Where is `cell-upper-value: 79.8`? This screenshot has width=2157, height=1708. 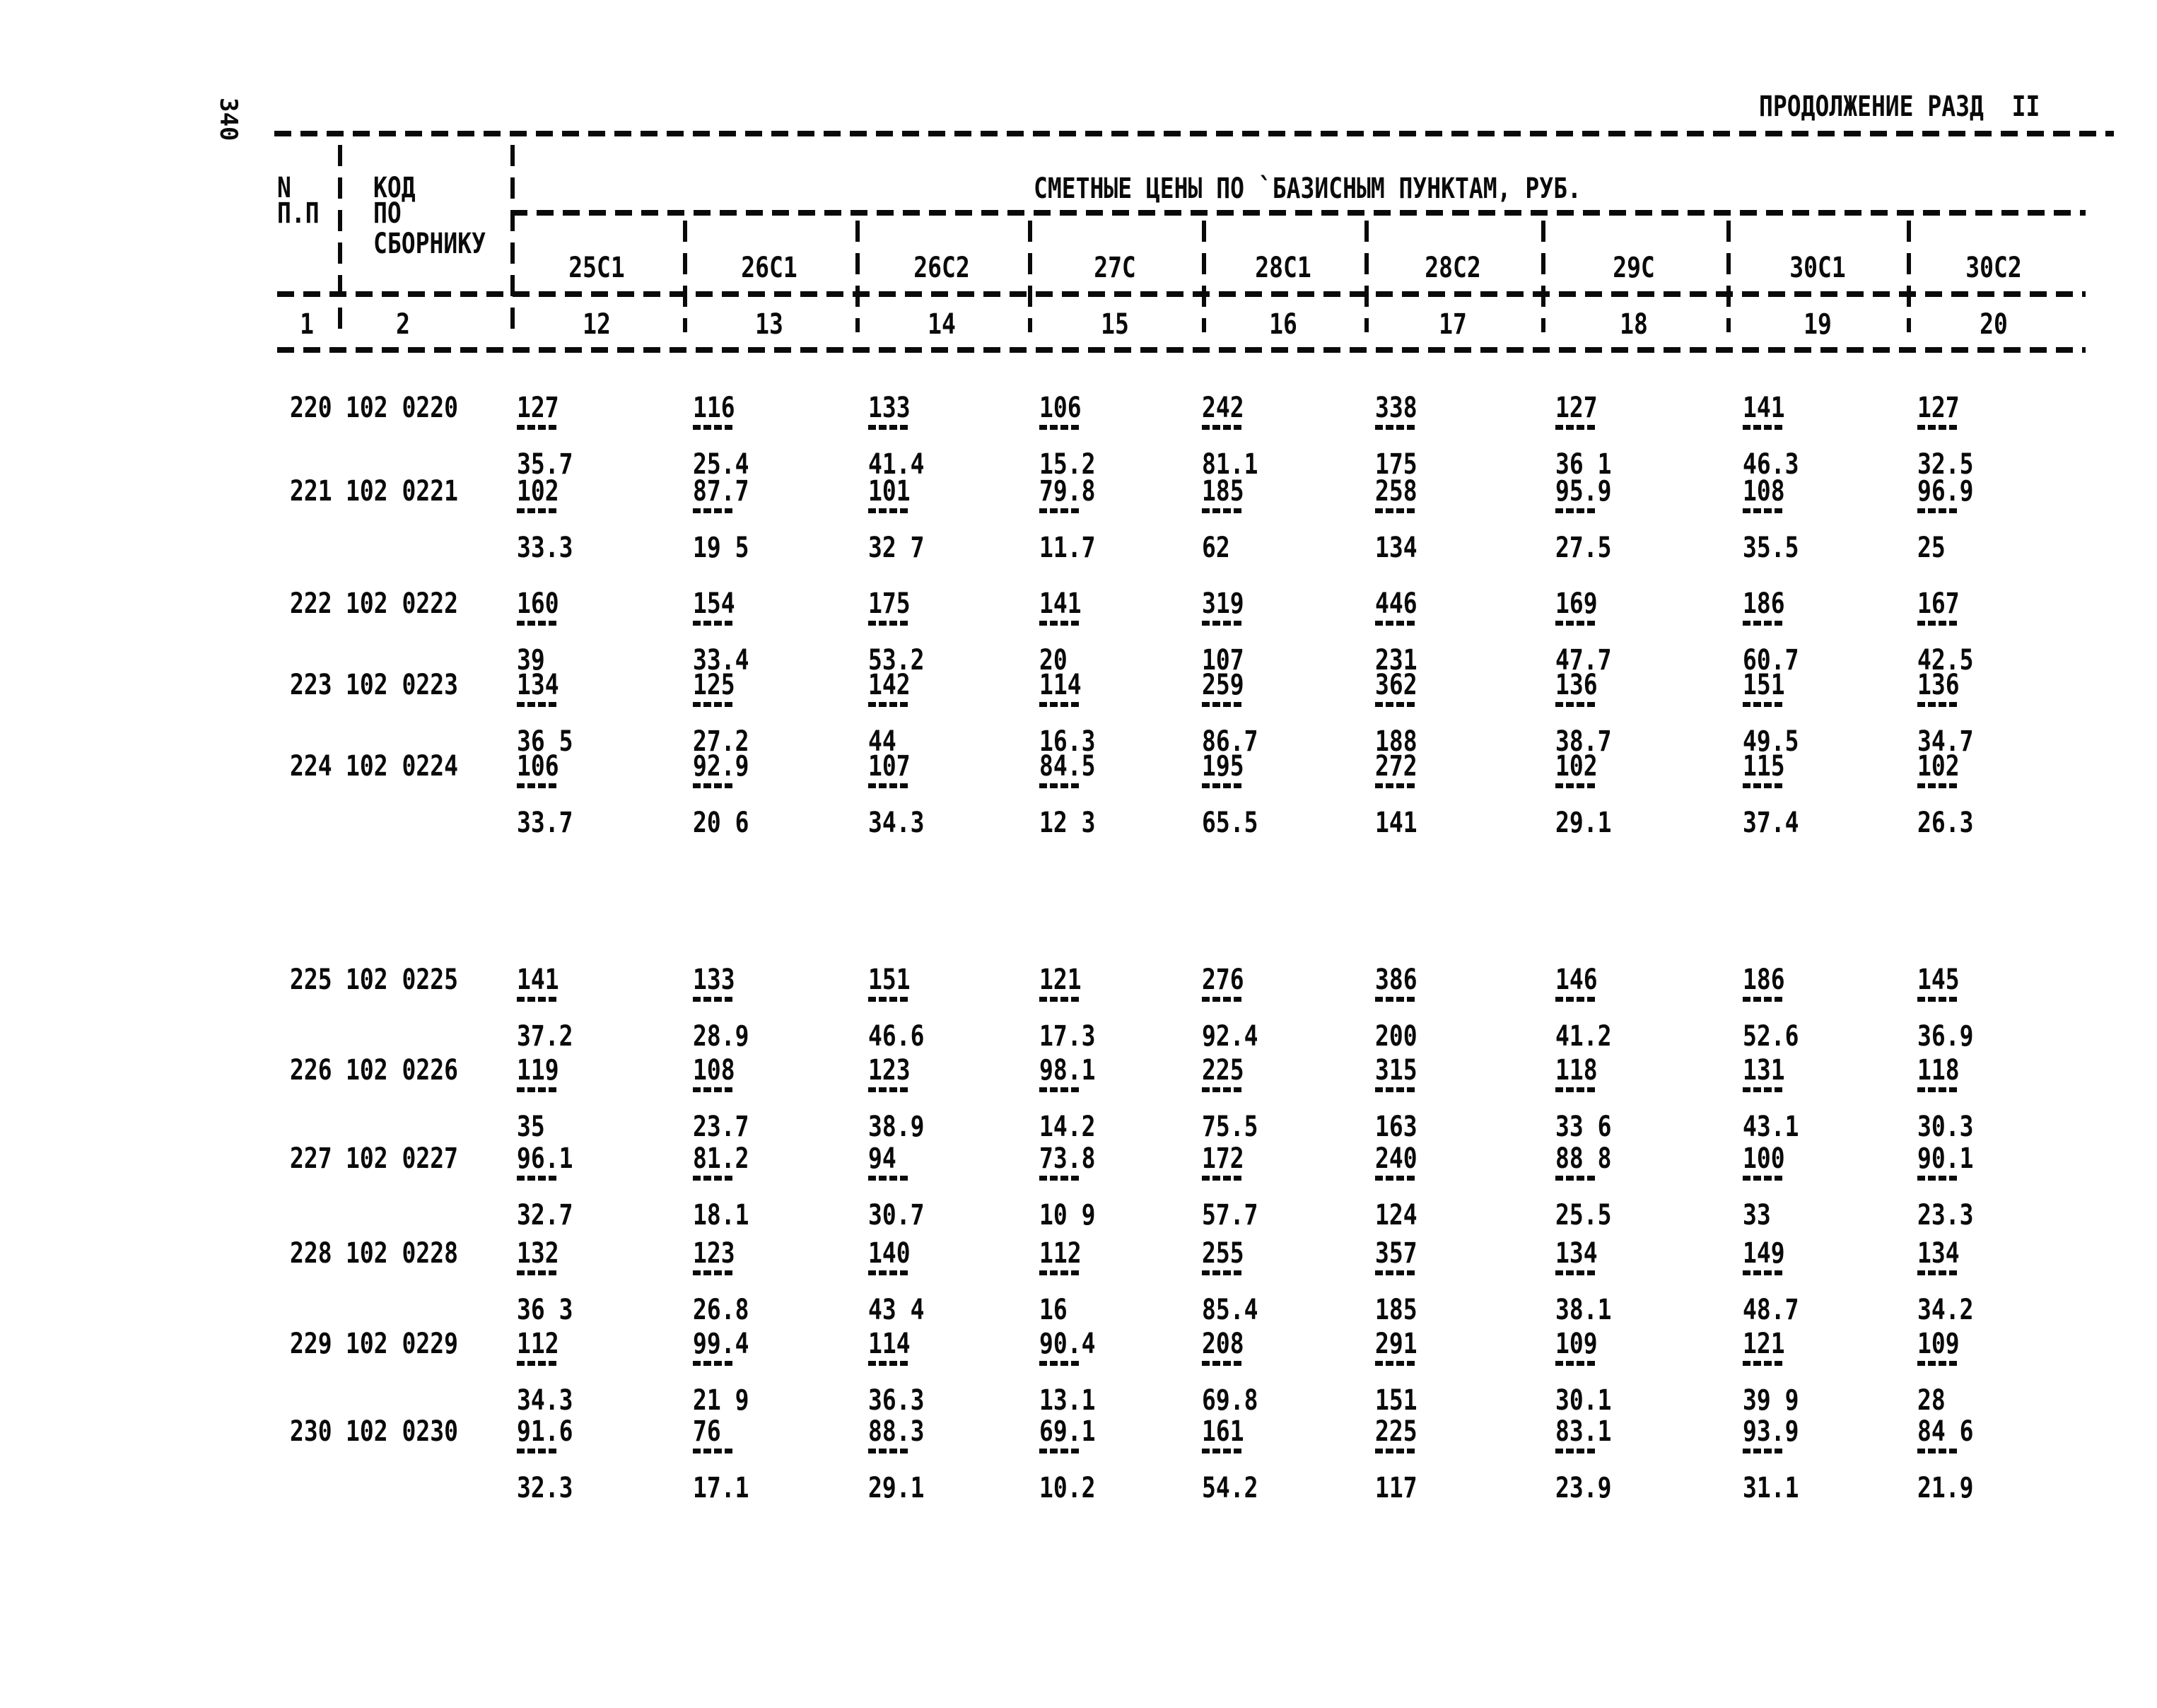
cell-upper-value: 79.8 is located at coordinates (1067, 491).